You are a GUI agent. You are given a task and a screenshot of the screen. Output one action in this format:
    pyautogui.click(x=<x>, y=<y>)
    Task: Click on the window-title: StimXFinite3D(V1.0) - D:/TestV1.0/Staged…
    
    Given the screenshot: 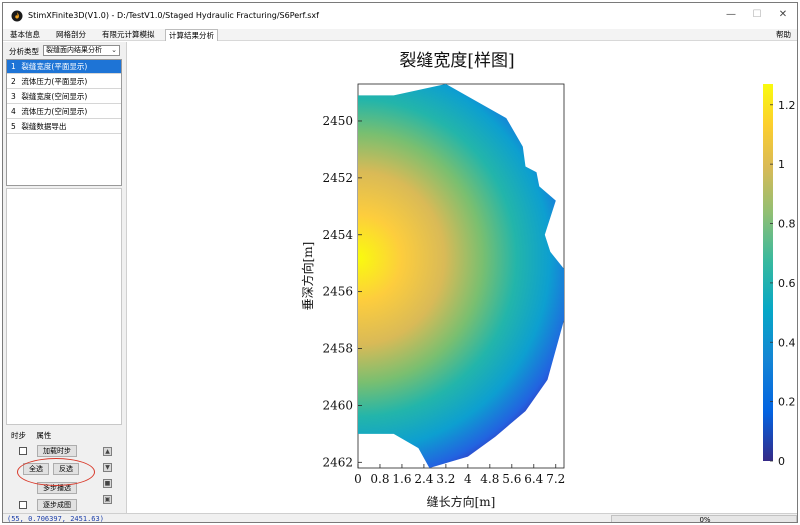 What is the action you would take?
    pyautogui.click(x=173, y=15)
    